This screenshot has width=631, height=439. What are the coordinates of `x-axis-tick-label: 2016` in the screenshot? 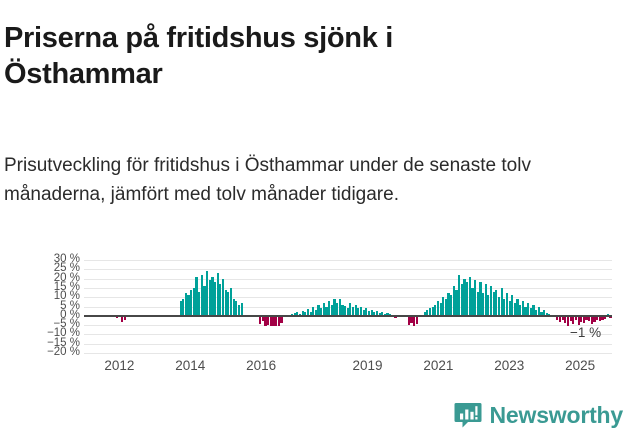 It's located at (261, 365).